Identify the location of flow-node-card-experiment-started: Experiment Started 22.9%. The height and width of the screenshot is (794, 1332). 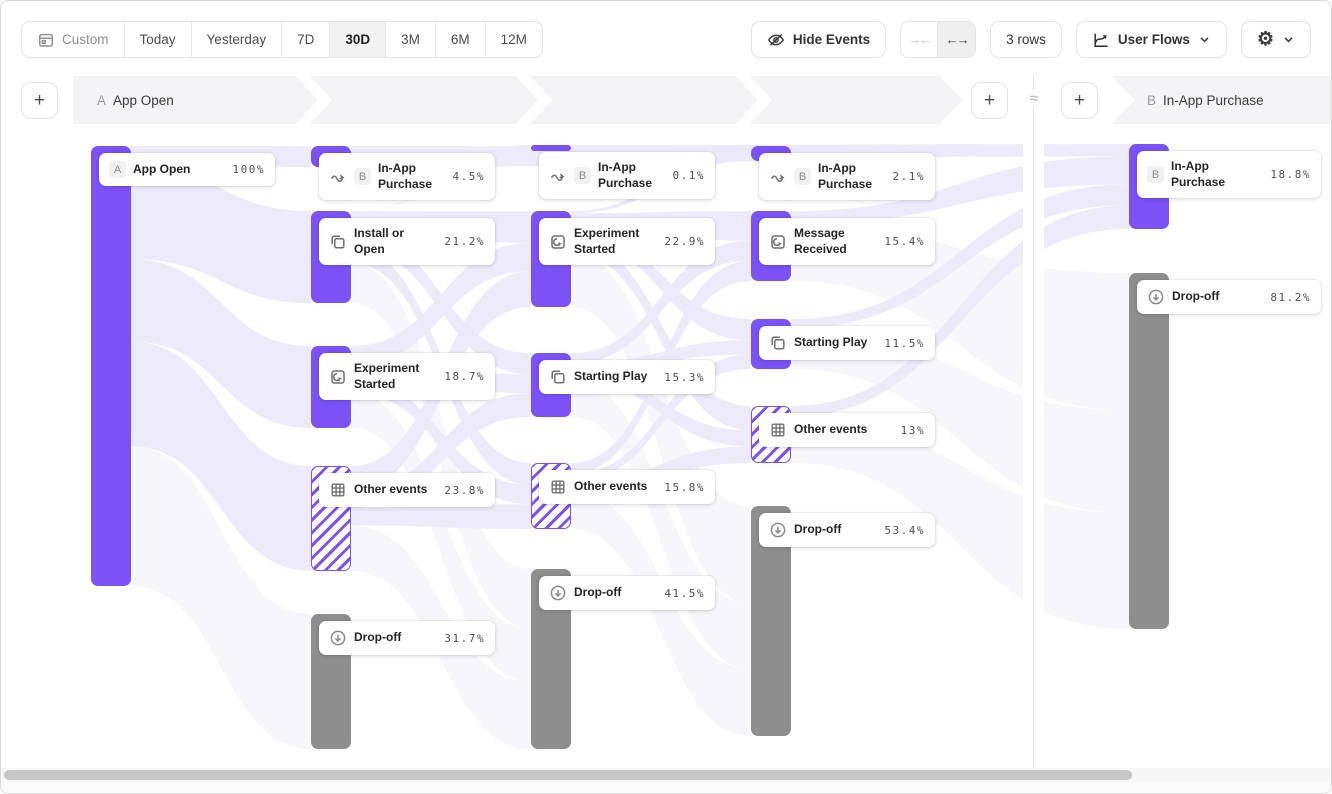
(627, 242).